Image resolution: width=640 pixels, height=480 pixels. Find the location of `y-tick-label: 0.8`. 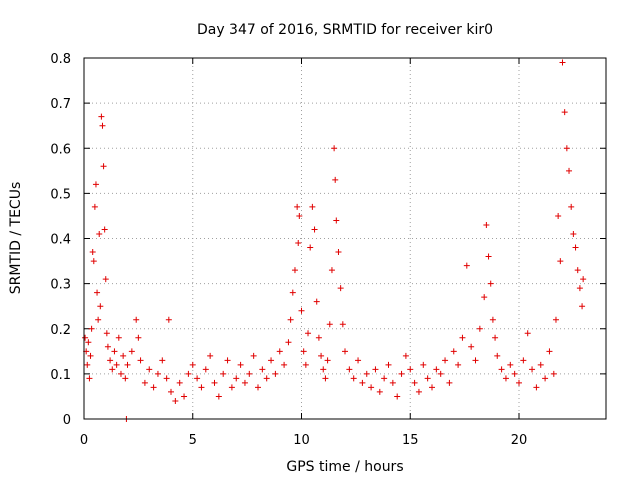

y-tick-label: 0.8 is located at coordinates (60, 59).